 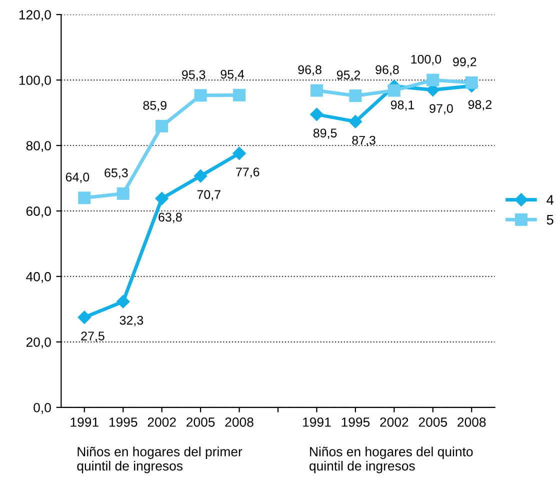 What do you see at coordinates (208, 195) in the screenshot?
I see `data-label: 70,7` at bounding box center [208, 195].